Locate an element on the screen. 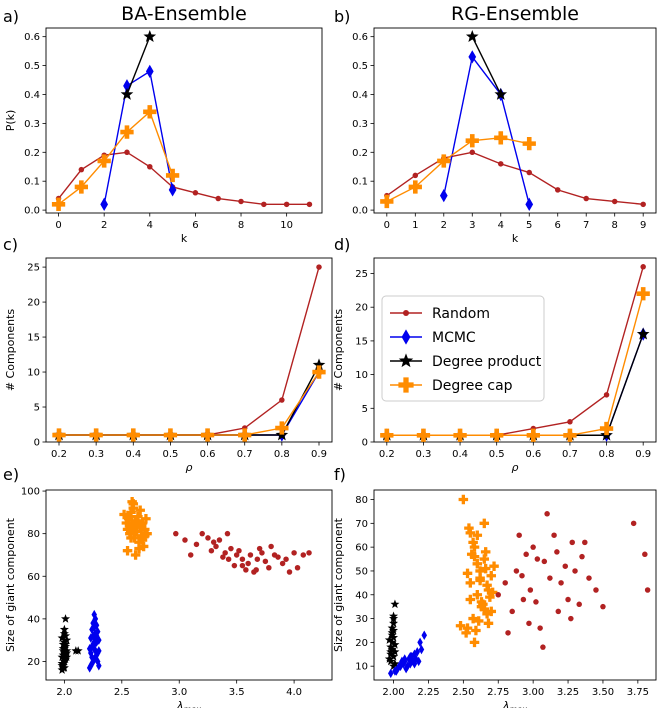  x-tick-label-a: 0 is located at coordinates (58, 225).